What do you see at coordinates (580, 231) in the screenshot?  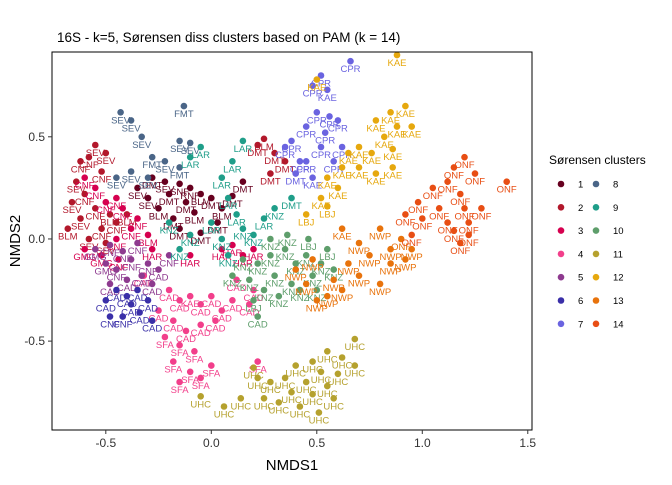 I see `legend-label: 3` at bounding box center [580, 231].